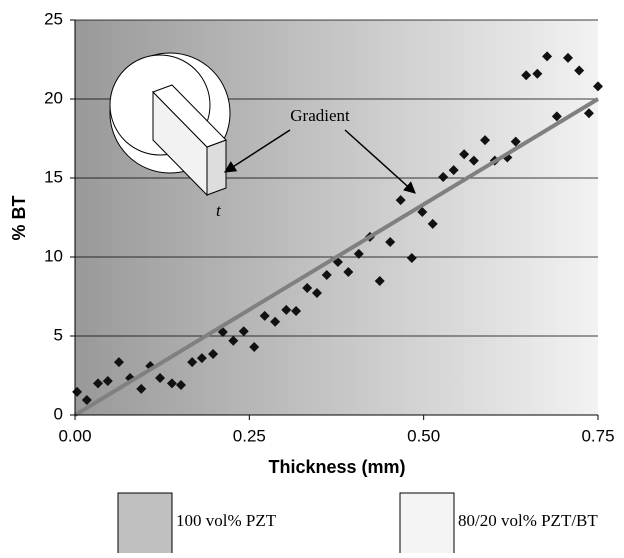  What do you see at coordinates (336, 467) in the screenshot?
I see `x-axis-label: Thickness (mm)` at bounding box center [336, 467].